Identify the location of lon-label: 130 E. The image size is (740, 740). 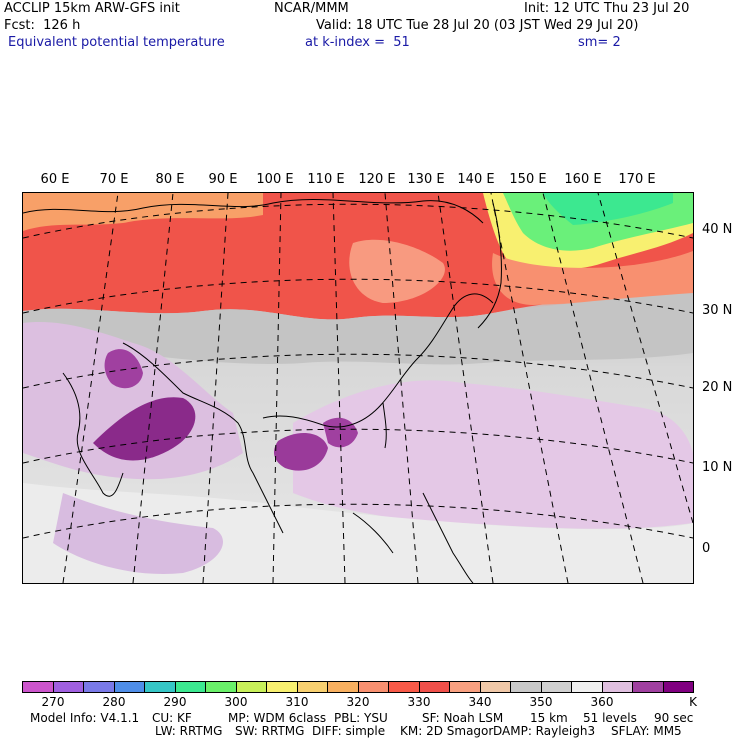
(426, 179).